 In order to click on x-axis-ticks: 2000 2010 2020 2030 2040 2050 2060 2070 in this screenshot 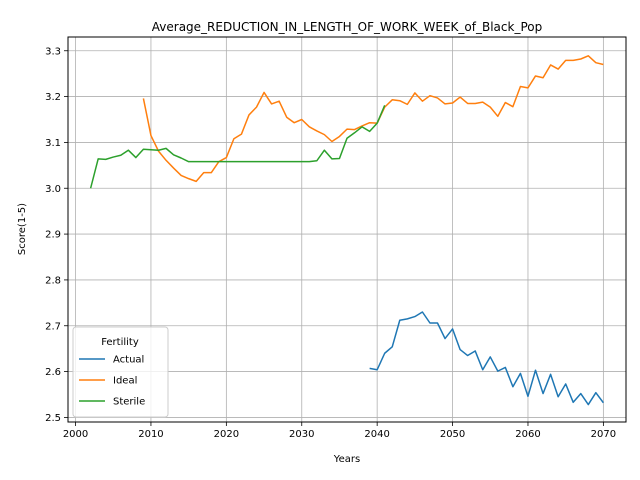, I will do `click(339, 431)`.